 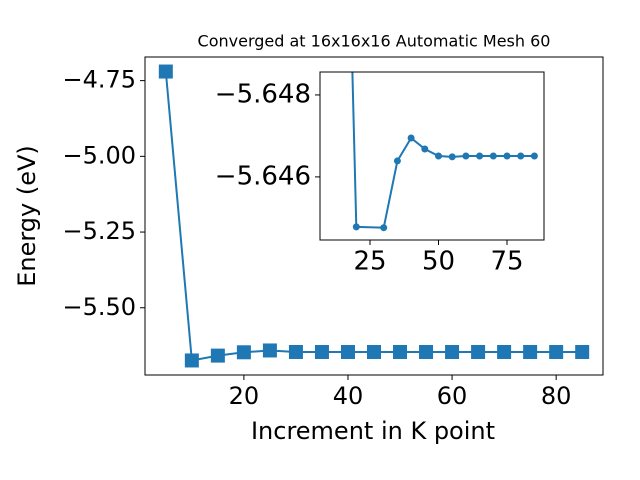 I want to click on x-axis-label: Increment in K point, so click(x=373, y=431).